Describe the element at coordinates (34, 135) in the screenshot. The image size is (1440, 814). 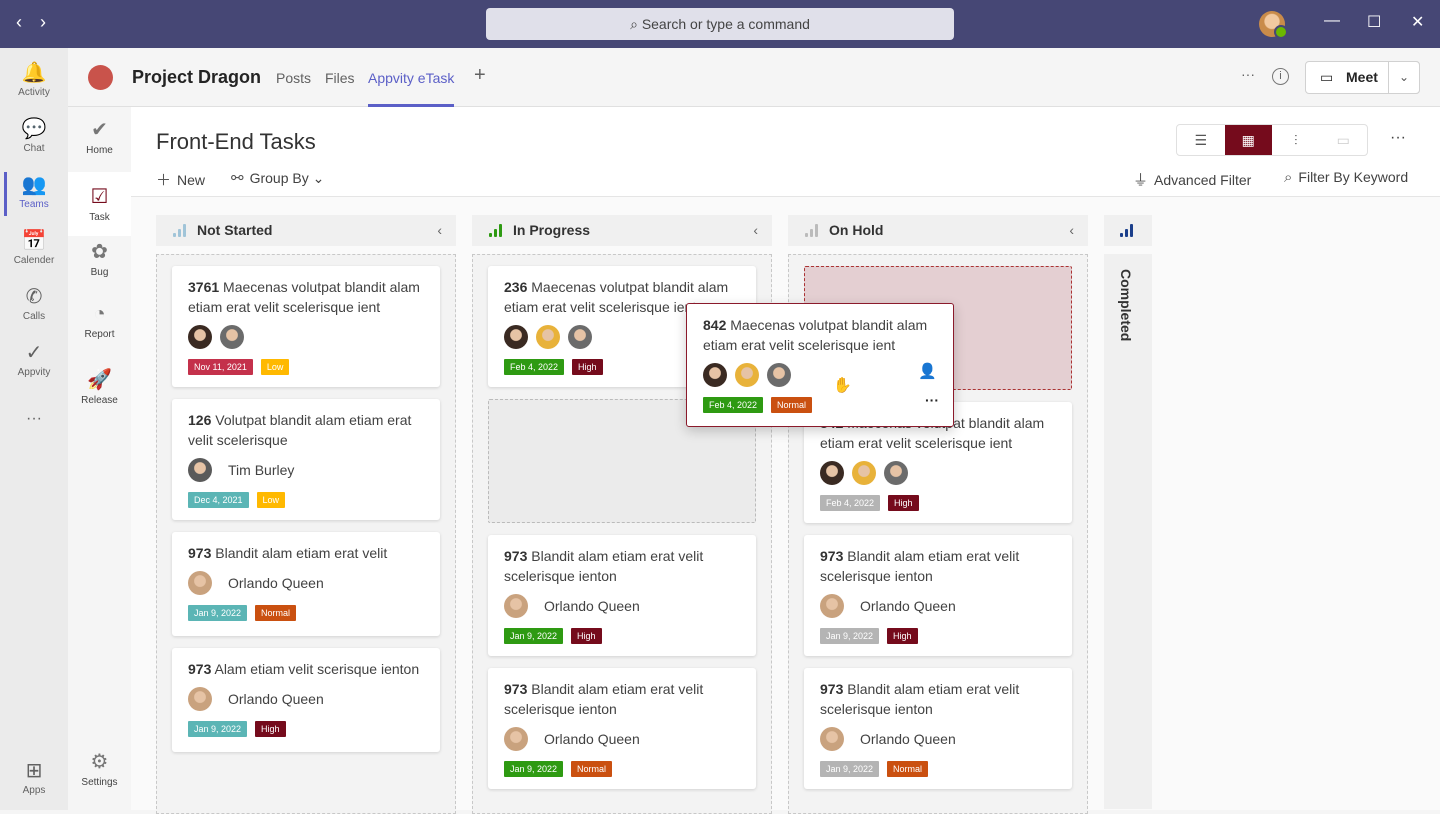
I see `rail-item-chat: 💬 Chat` at that location.